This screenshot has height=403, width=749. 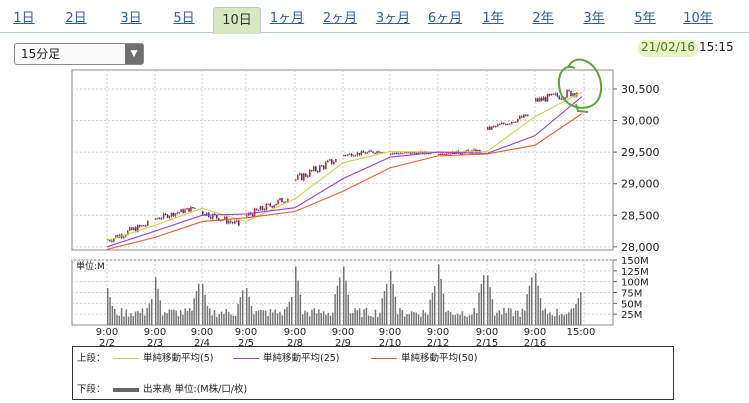 I want to click on legend-ma5: 単純移動平均(5), so click(x=163, y=357).